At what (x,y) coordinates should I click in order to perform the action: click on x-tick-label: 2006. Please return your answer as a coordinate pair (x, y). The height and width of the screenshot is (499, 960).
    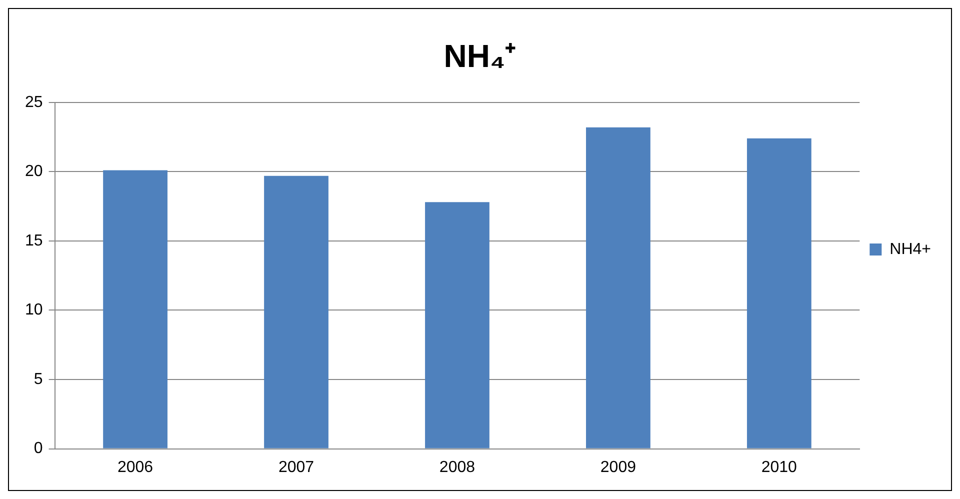
    Looking at the image, I should click on (135, 467).